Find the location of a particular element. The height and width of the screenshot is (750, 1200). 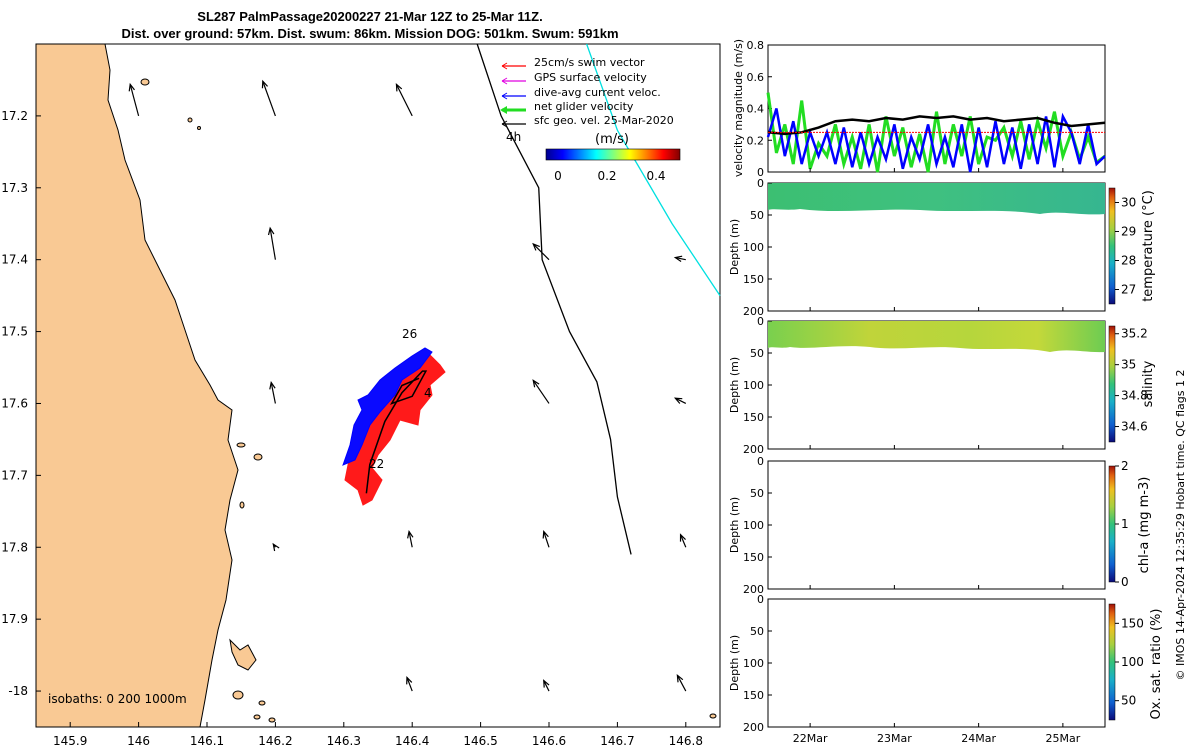

velocity-y-tick-label: 0.8 is located at coordinates (756, 45).